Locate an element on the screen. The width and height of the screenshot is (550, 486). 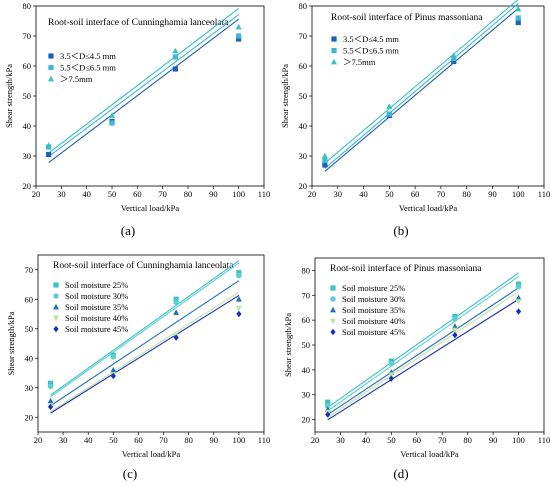
x-tick-label: 80 is located at coordinates (188, 194).